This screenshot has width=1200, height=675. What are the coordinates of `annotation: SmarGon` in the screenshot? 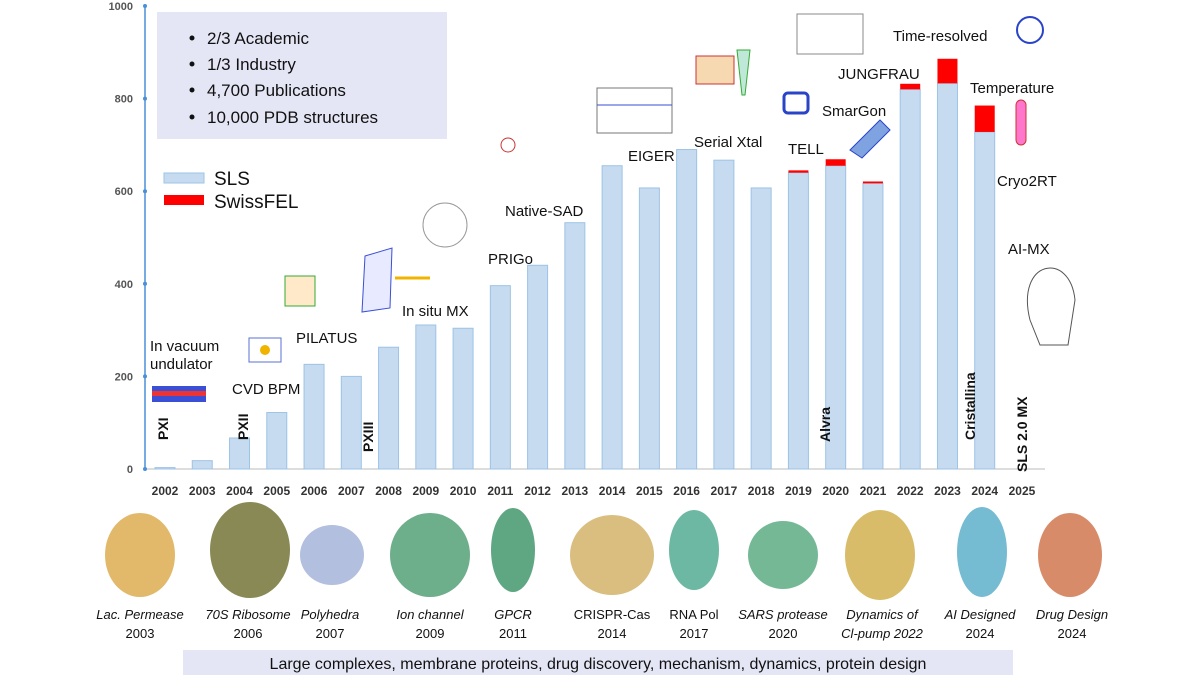 It's located at (854, 111).